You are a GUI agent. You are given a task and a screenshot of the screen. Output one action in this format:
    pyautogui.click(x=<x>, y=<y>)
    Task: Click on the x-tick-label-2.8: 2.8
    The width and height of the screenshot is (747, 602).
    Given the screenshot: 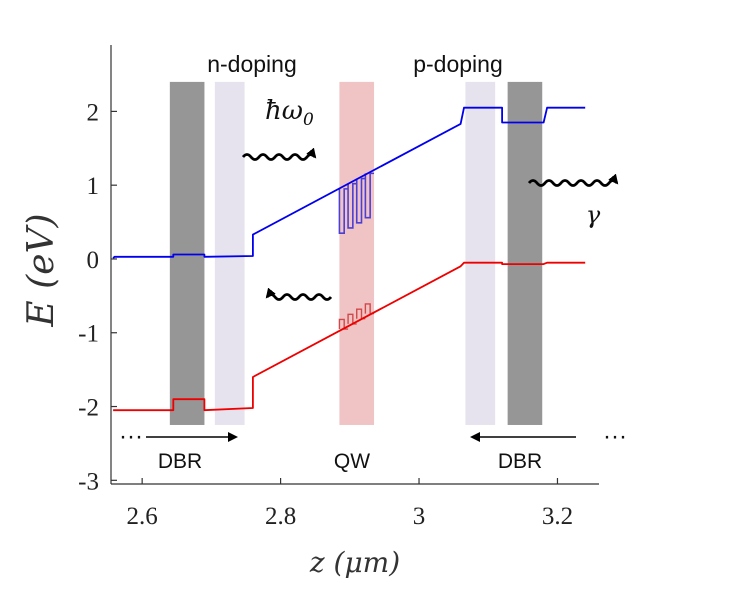 What is the action you would take?
    pyautogui.click(x=280, y=516)
    